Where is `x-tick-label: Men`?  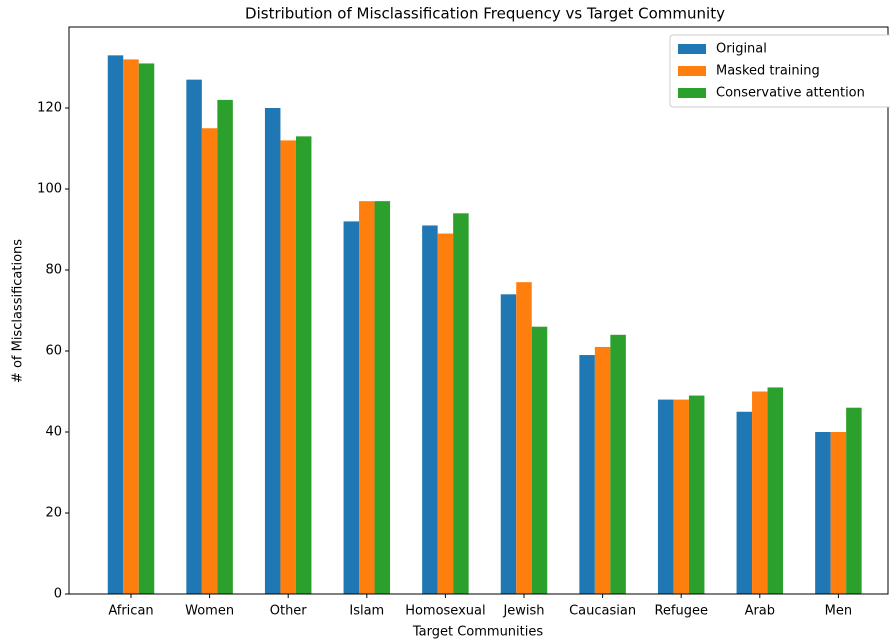
x-tick-label: Men is located at coordinates (838, 611).